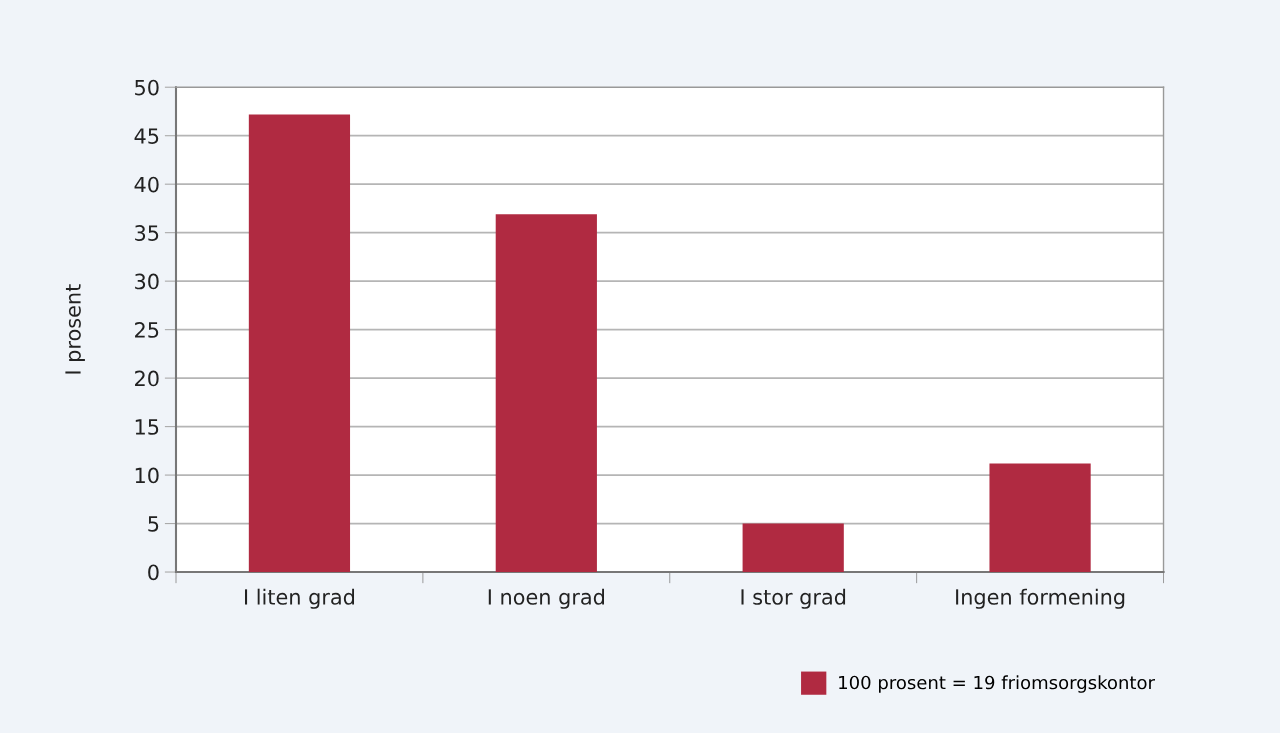  Describe the element at coordinates (147, 378) in the screenshot. I see `y-tick-label: 20` at that location.